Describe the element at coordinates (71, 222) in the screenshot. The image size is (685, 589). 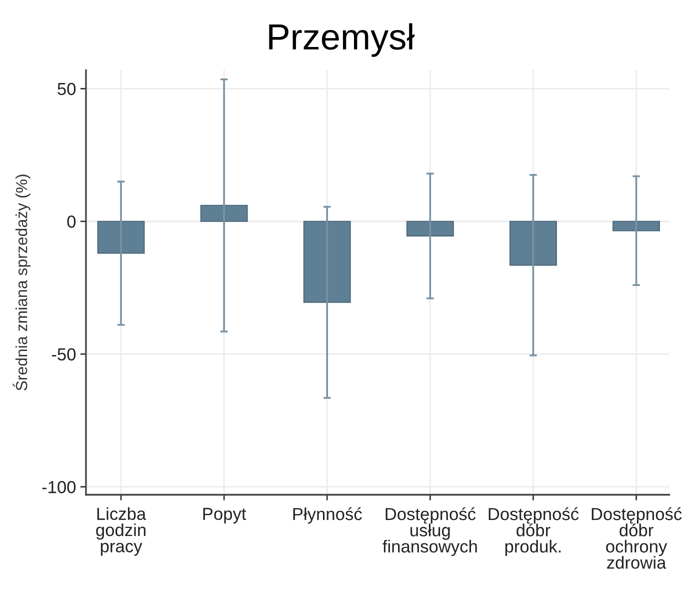
I see `y-tick-label: 0` at that location.